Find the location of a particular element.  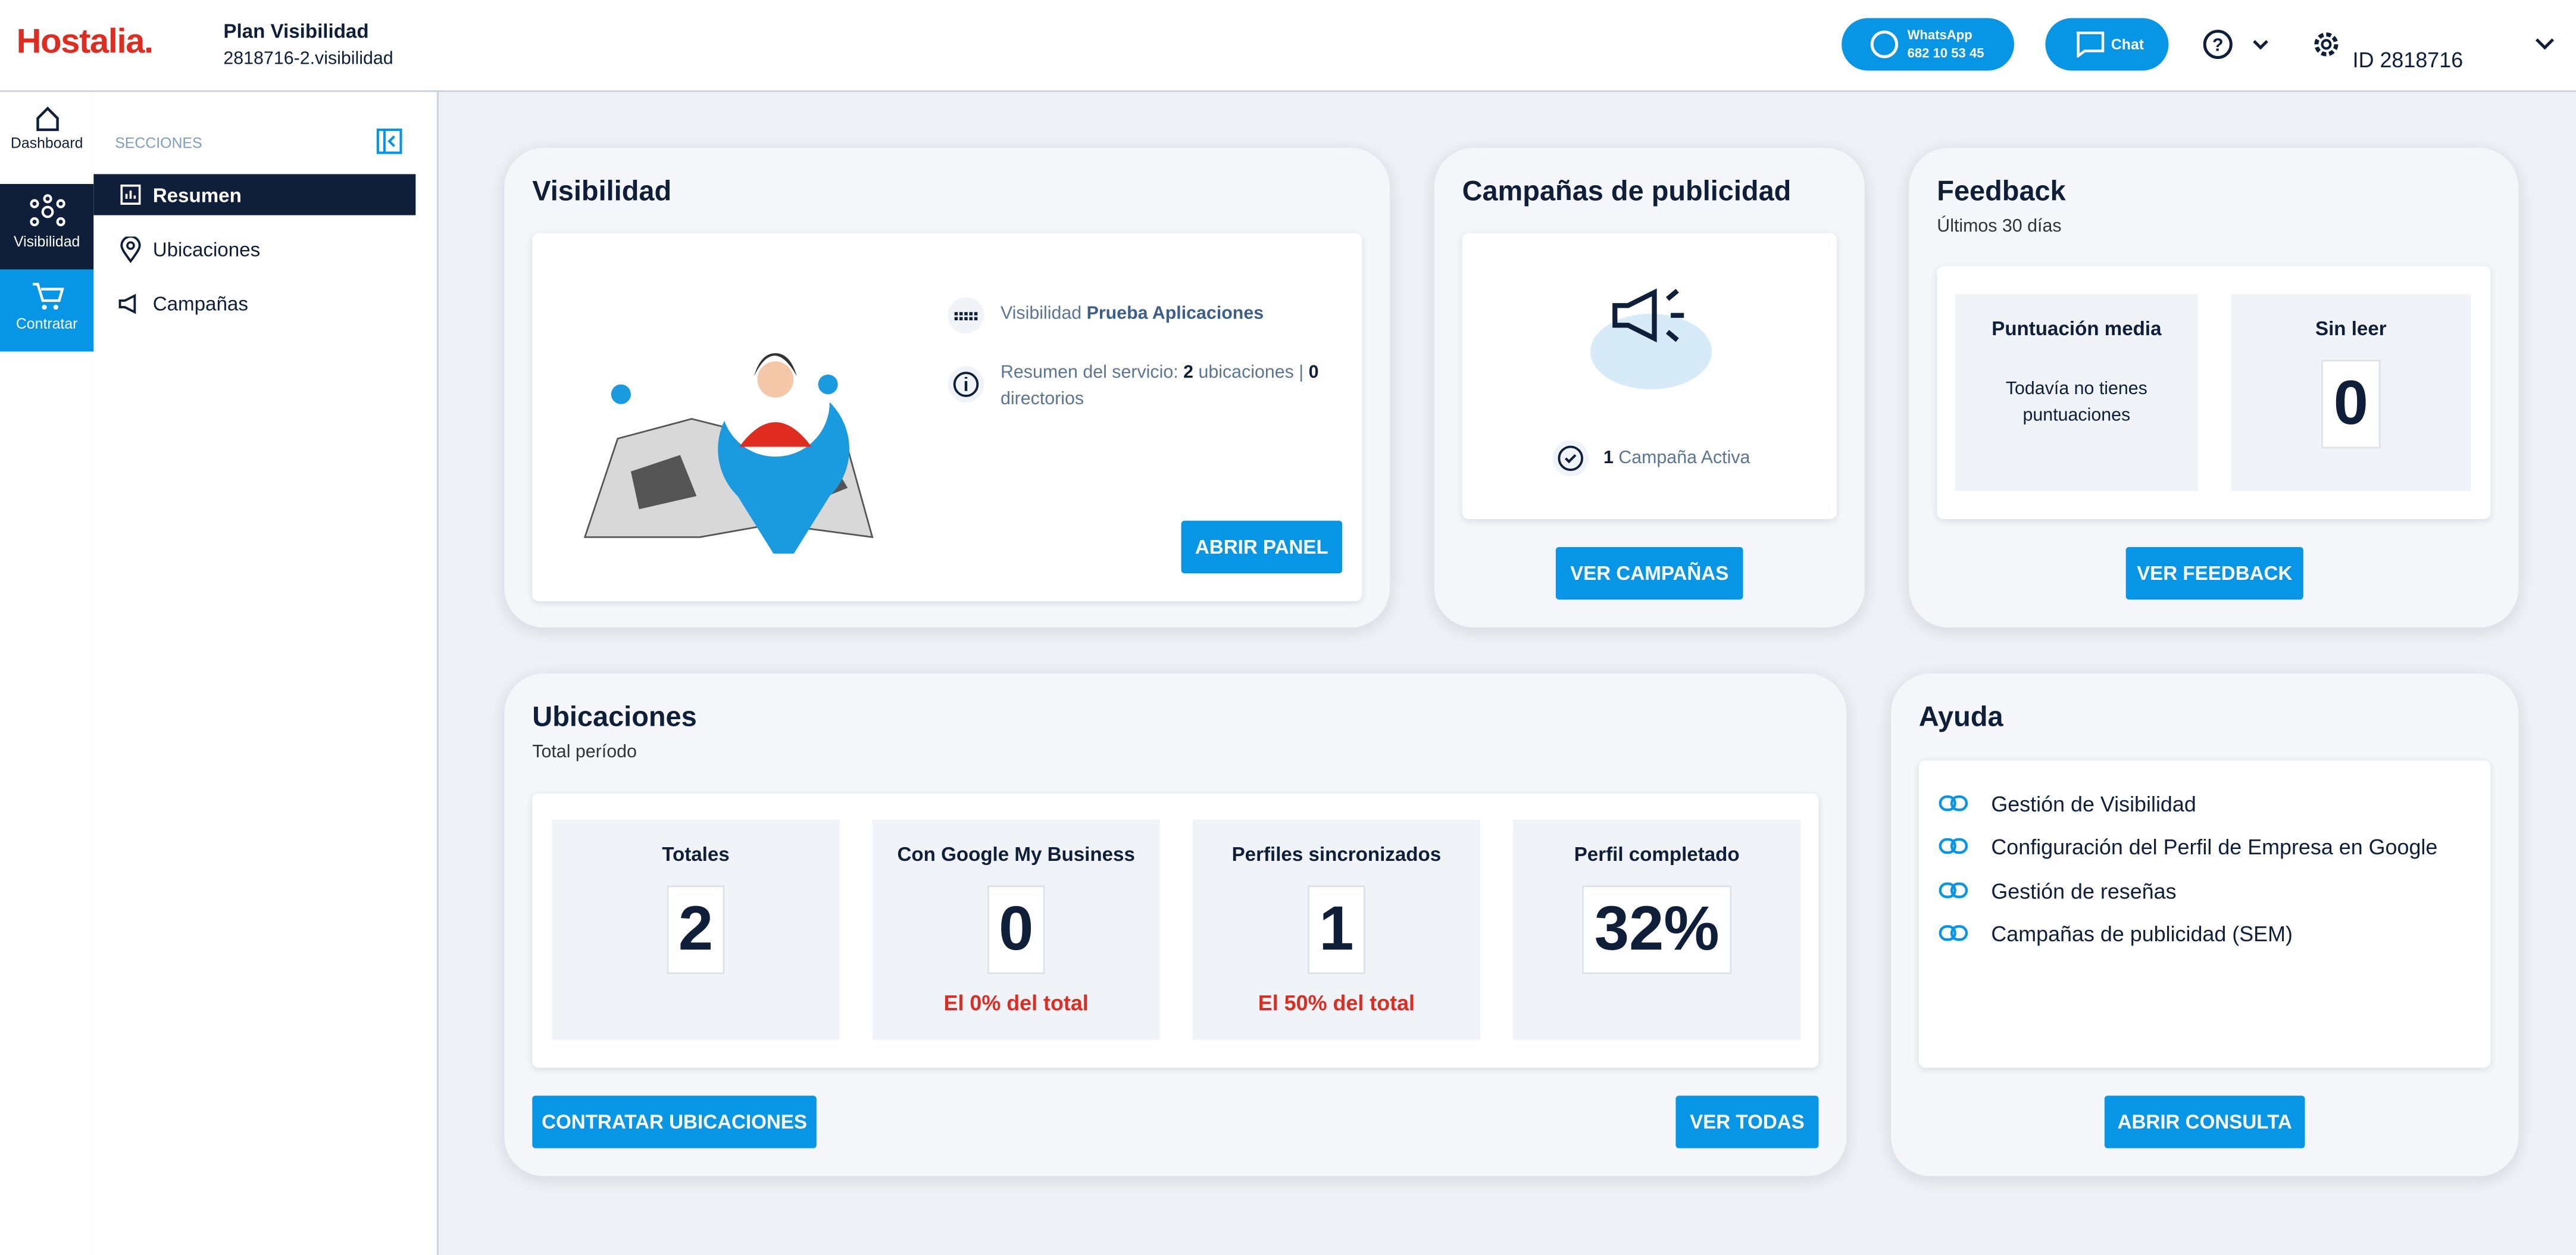

link-text: Gestión de reseñas is located at coordinates (2084, 890).